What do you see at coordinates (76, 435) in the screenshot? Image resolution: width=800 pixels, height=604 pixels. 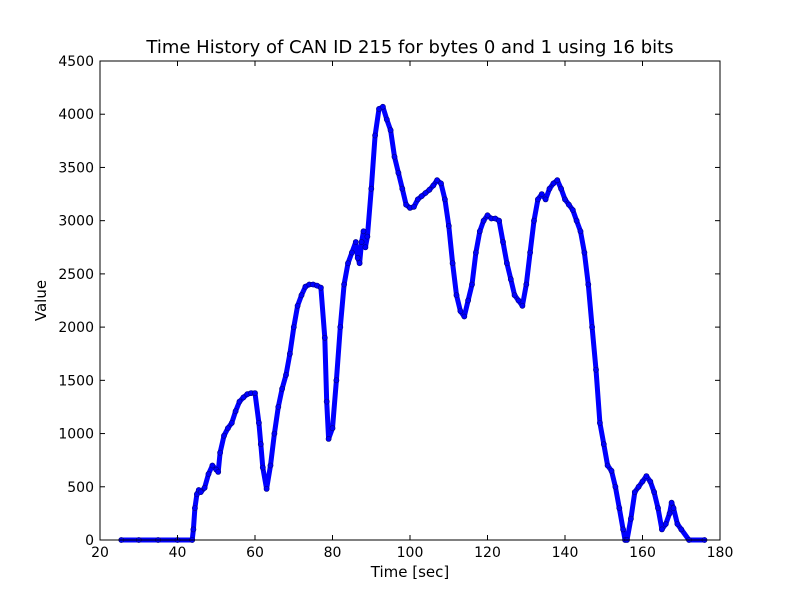 I see `y-tick-label: 1000` at bounding box center [76, 435].